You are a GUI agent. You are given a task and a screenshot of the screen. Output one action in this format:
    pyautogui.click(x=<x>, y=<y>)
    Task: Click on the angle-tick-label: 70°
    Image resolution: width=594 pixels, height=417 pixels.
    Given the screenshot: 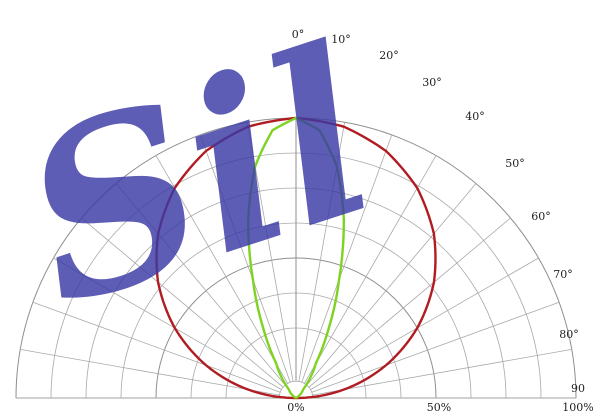 What is the action you would take?
    pyautogui.click(x=563, y=274)
    